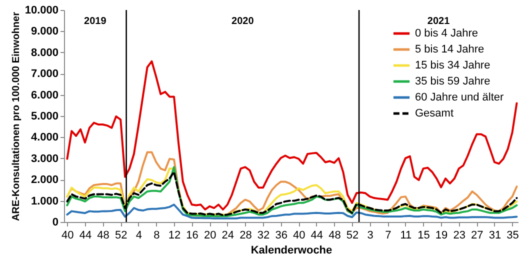 This screenshot has width=520, height=272. Describe the element at coordinates (95, 21) in the screenshot. I see `annotation: 2019` at that location.